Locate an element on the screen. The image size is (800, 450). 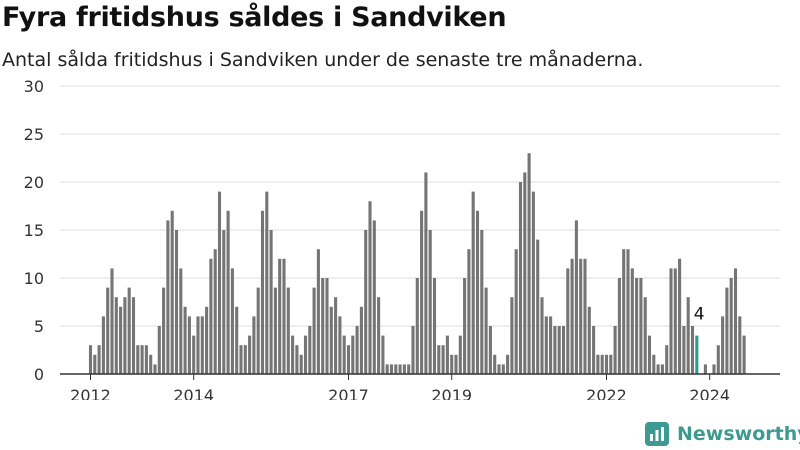
brand-name: Newsworthy is located at coordinates (738, 434).